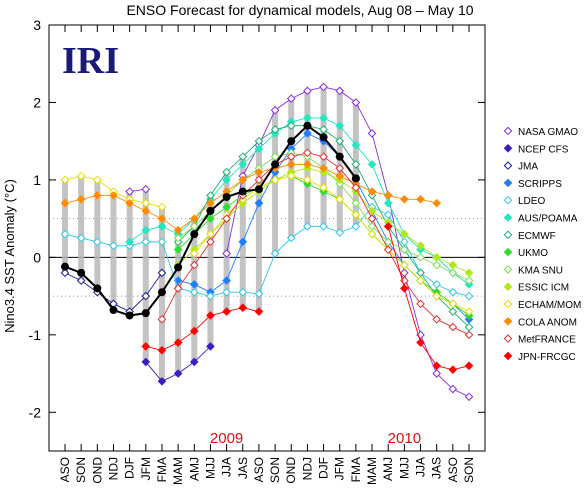 Image resolution: width=586 pixels, height=489 pixels. I want to click on legend-label: SCRIPPS, so click(540, 184).